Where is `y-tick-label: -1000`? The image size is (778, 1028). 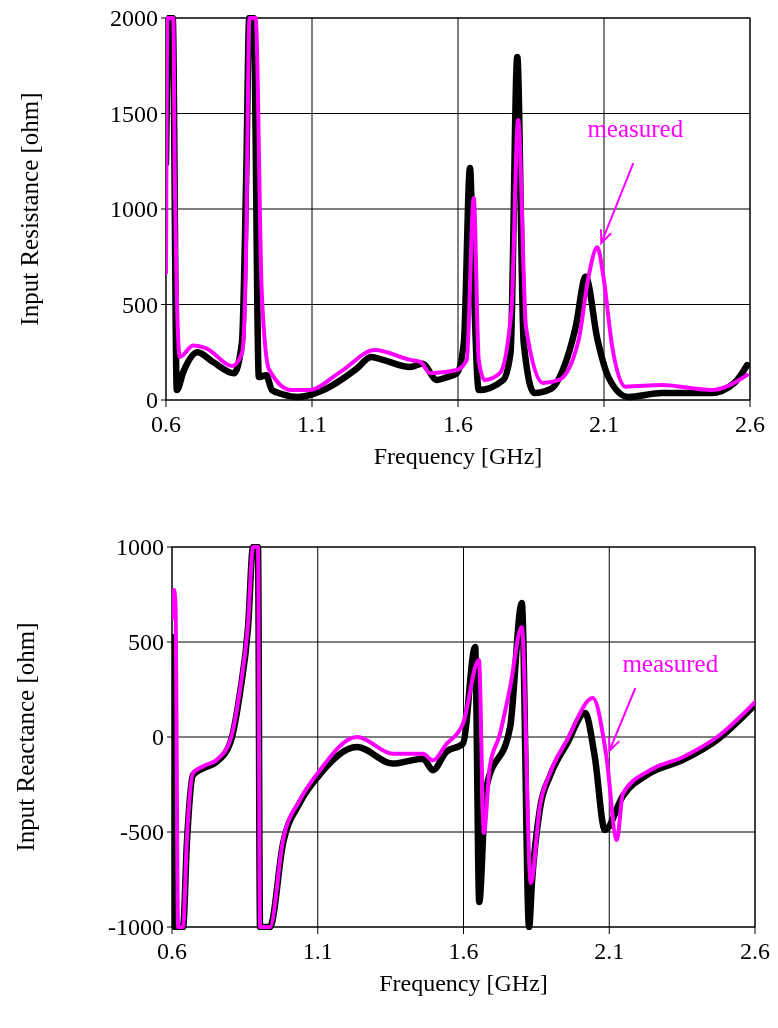 y-tick-label: -1000 is located at coordinates (136, 927).